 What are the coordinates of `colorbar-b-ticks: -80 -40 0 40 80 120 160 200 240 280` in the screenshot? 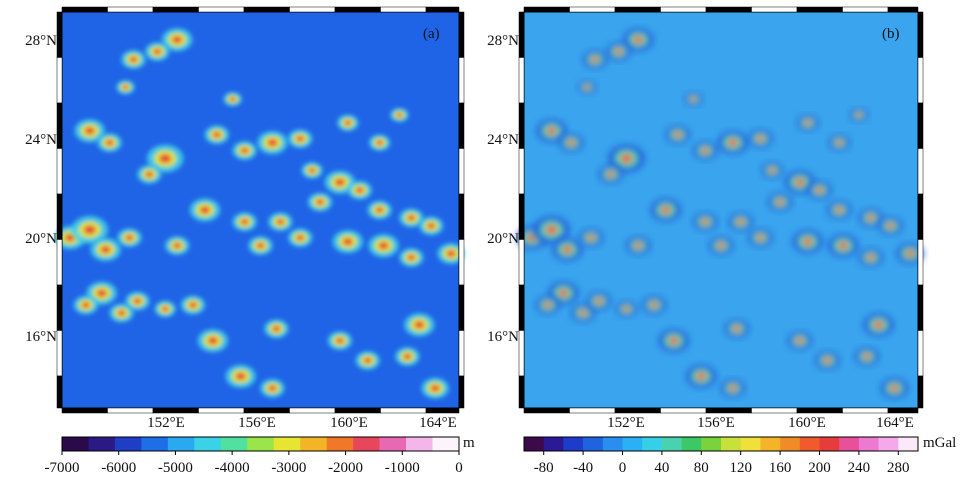 It's located at (722, 463).